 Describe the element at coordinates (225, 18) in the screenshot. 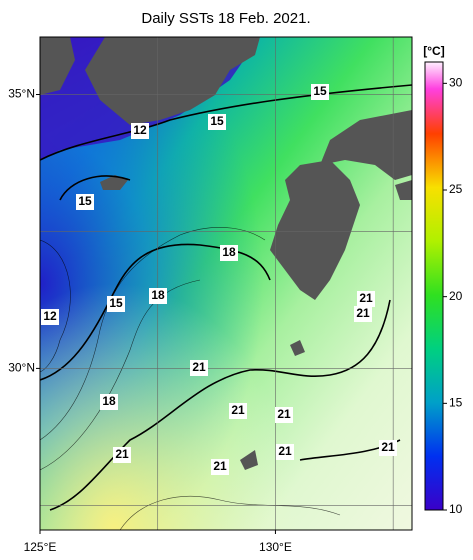

I see `title: Daily SSTs 18 Feb. 2021.` at that location.